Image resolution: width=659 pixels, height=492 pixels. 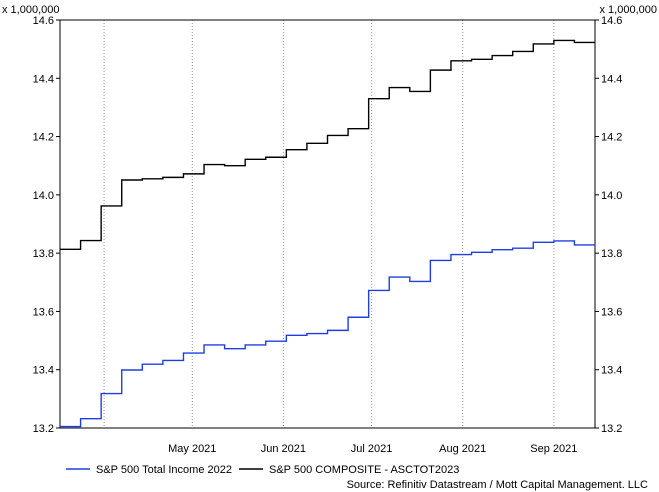 I want to click on right-unit-label: x 1,000,000, so click(x=629, y=10).